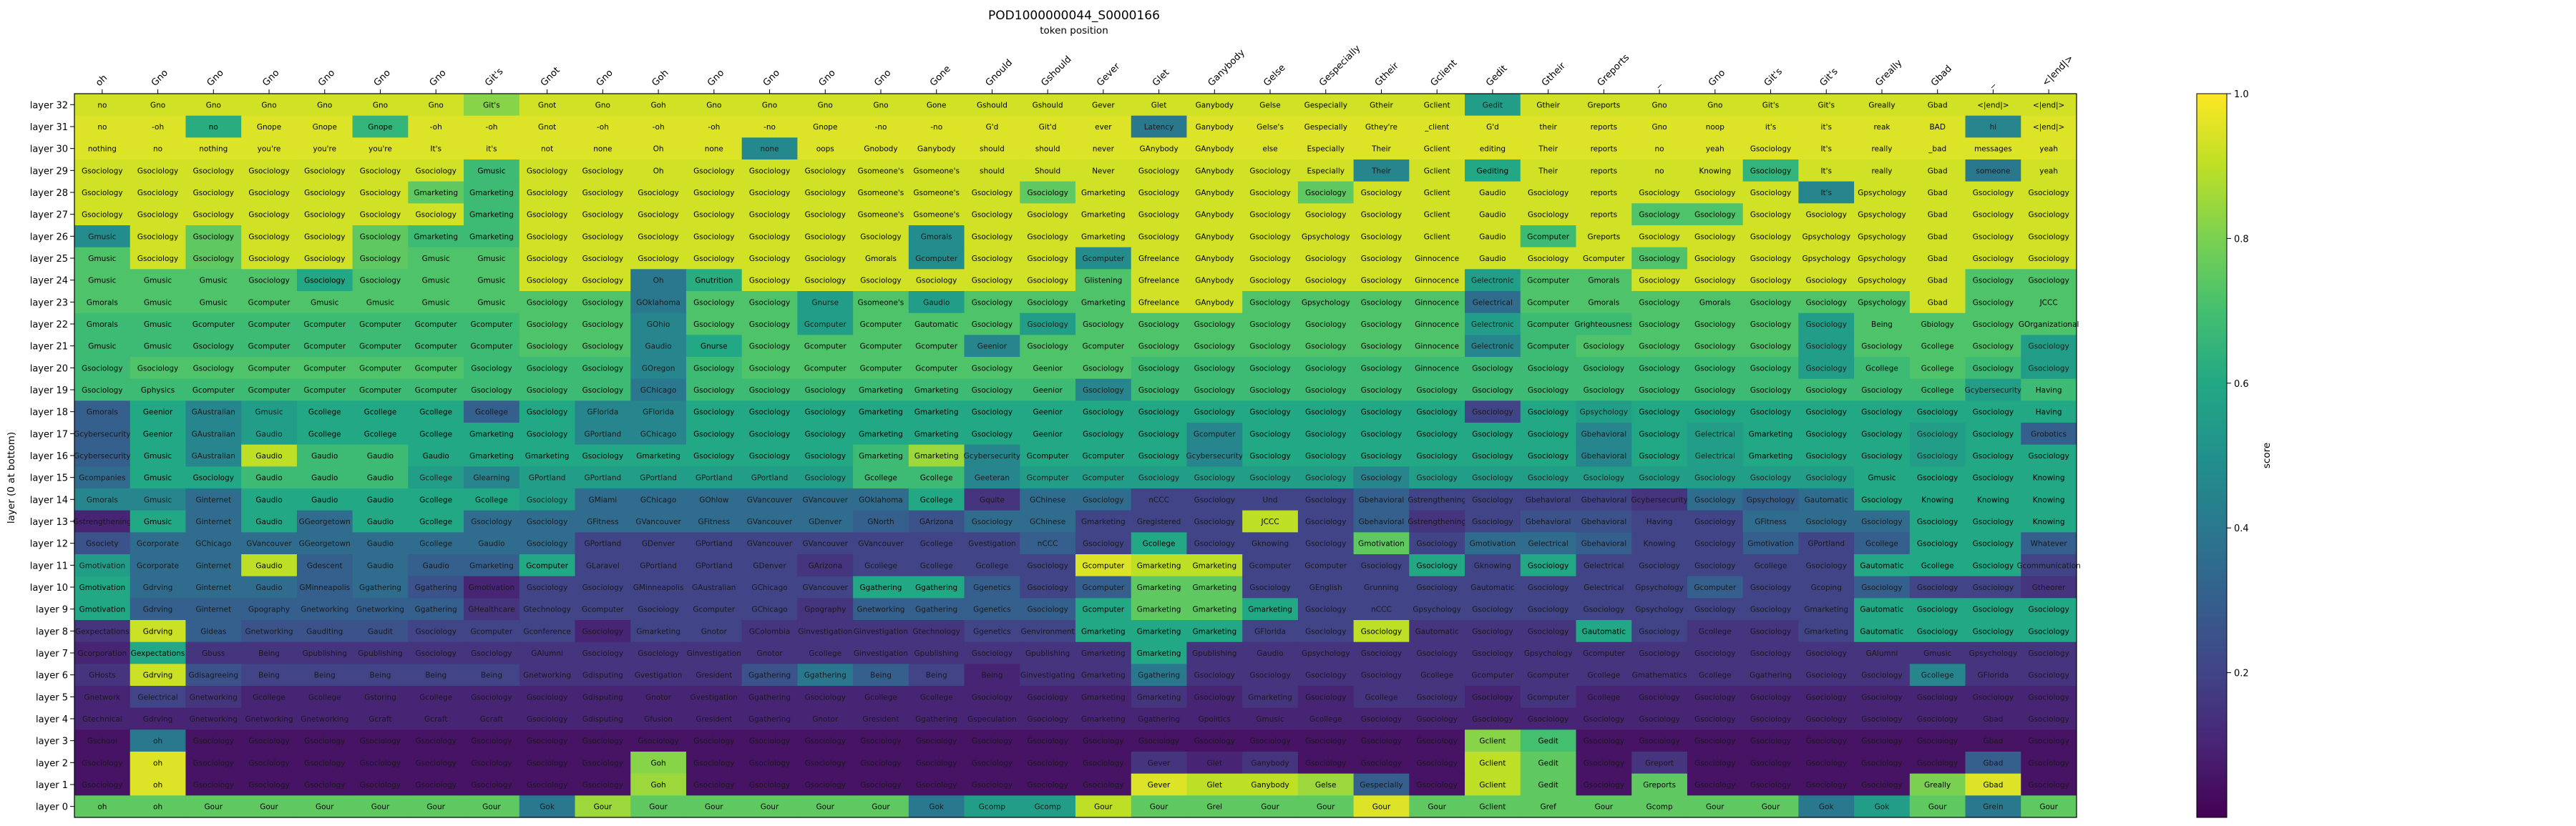 The height and width of the screenshot is (826, 2576). Describe the element at coordinates (1881, 171) in the screenshot. I see `heatmap-cell-label: really` at that location.